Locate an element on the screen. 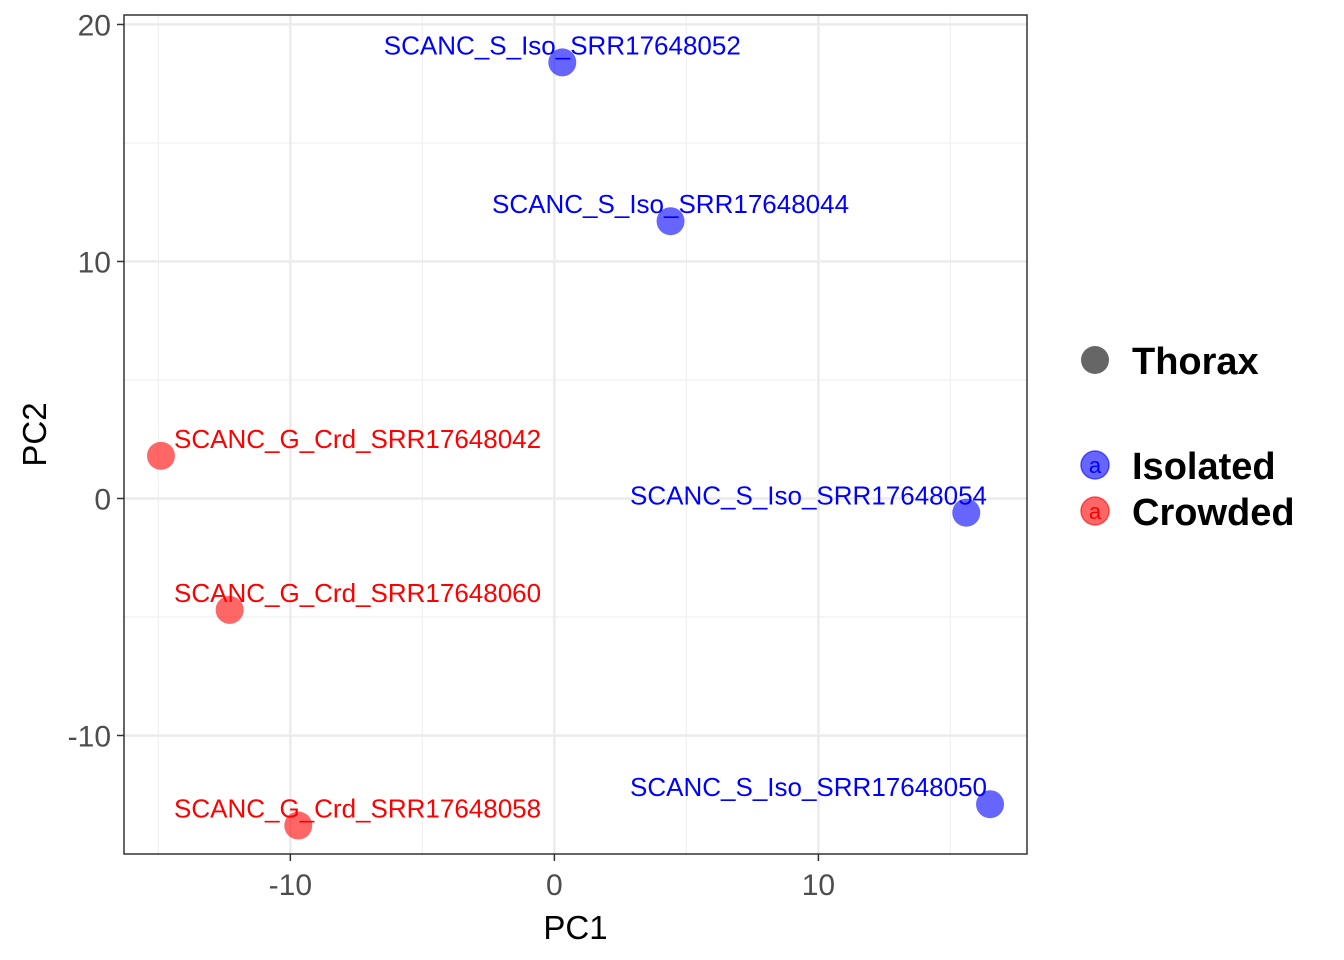 Image resolution: width=1344 pixels, height=960 pixels. point-label: SCANC_S_Iso_SRR17648052 is located at coordinates (562, 45).